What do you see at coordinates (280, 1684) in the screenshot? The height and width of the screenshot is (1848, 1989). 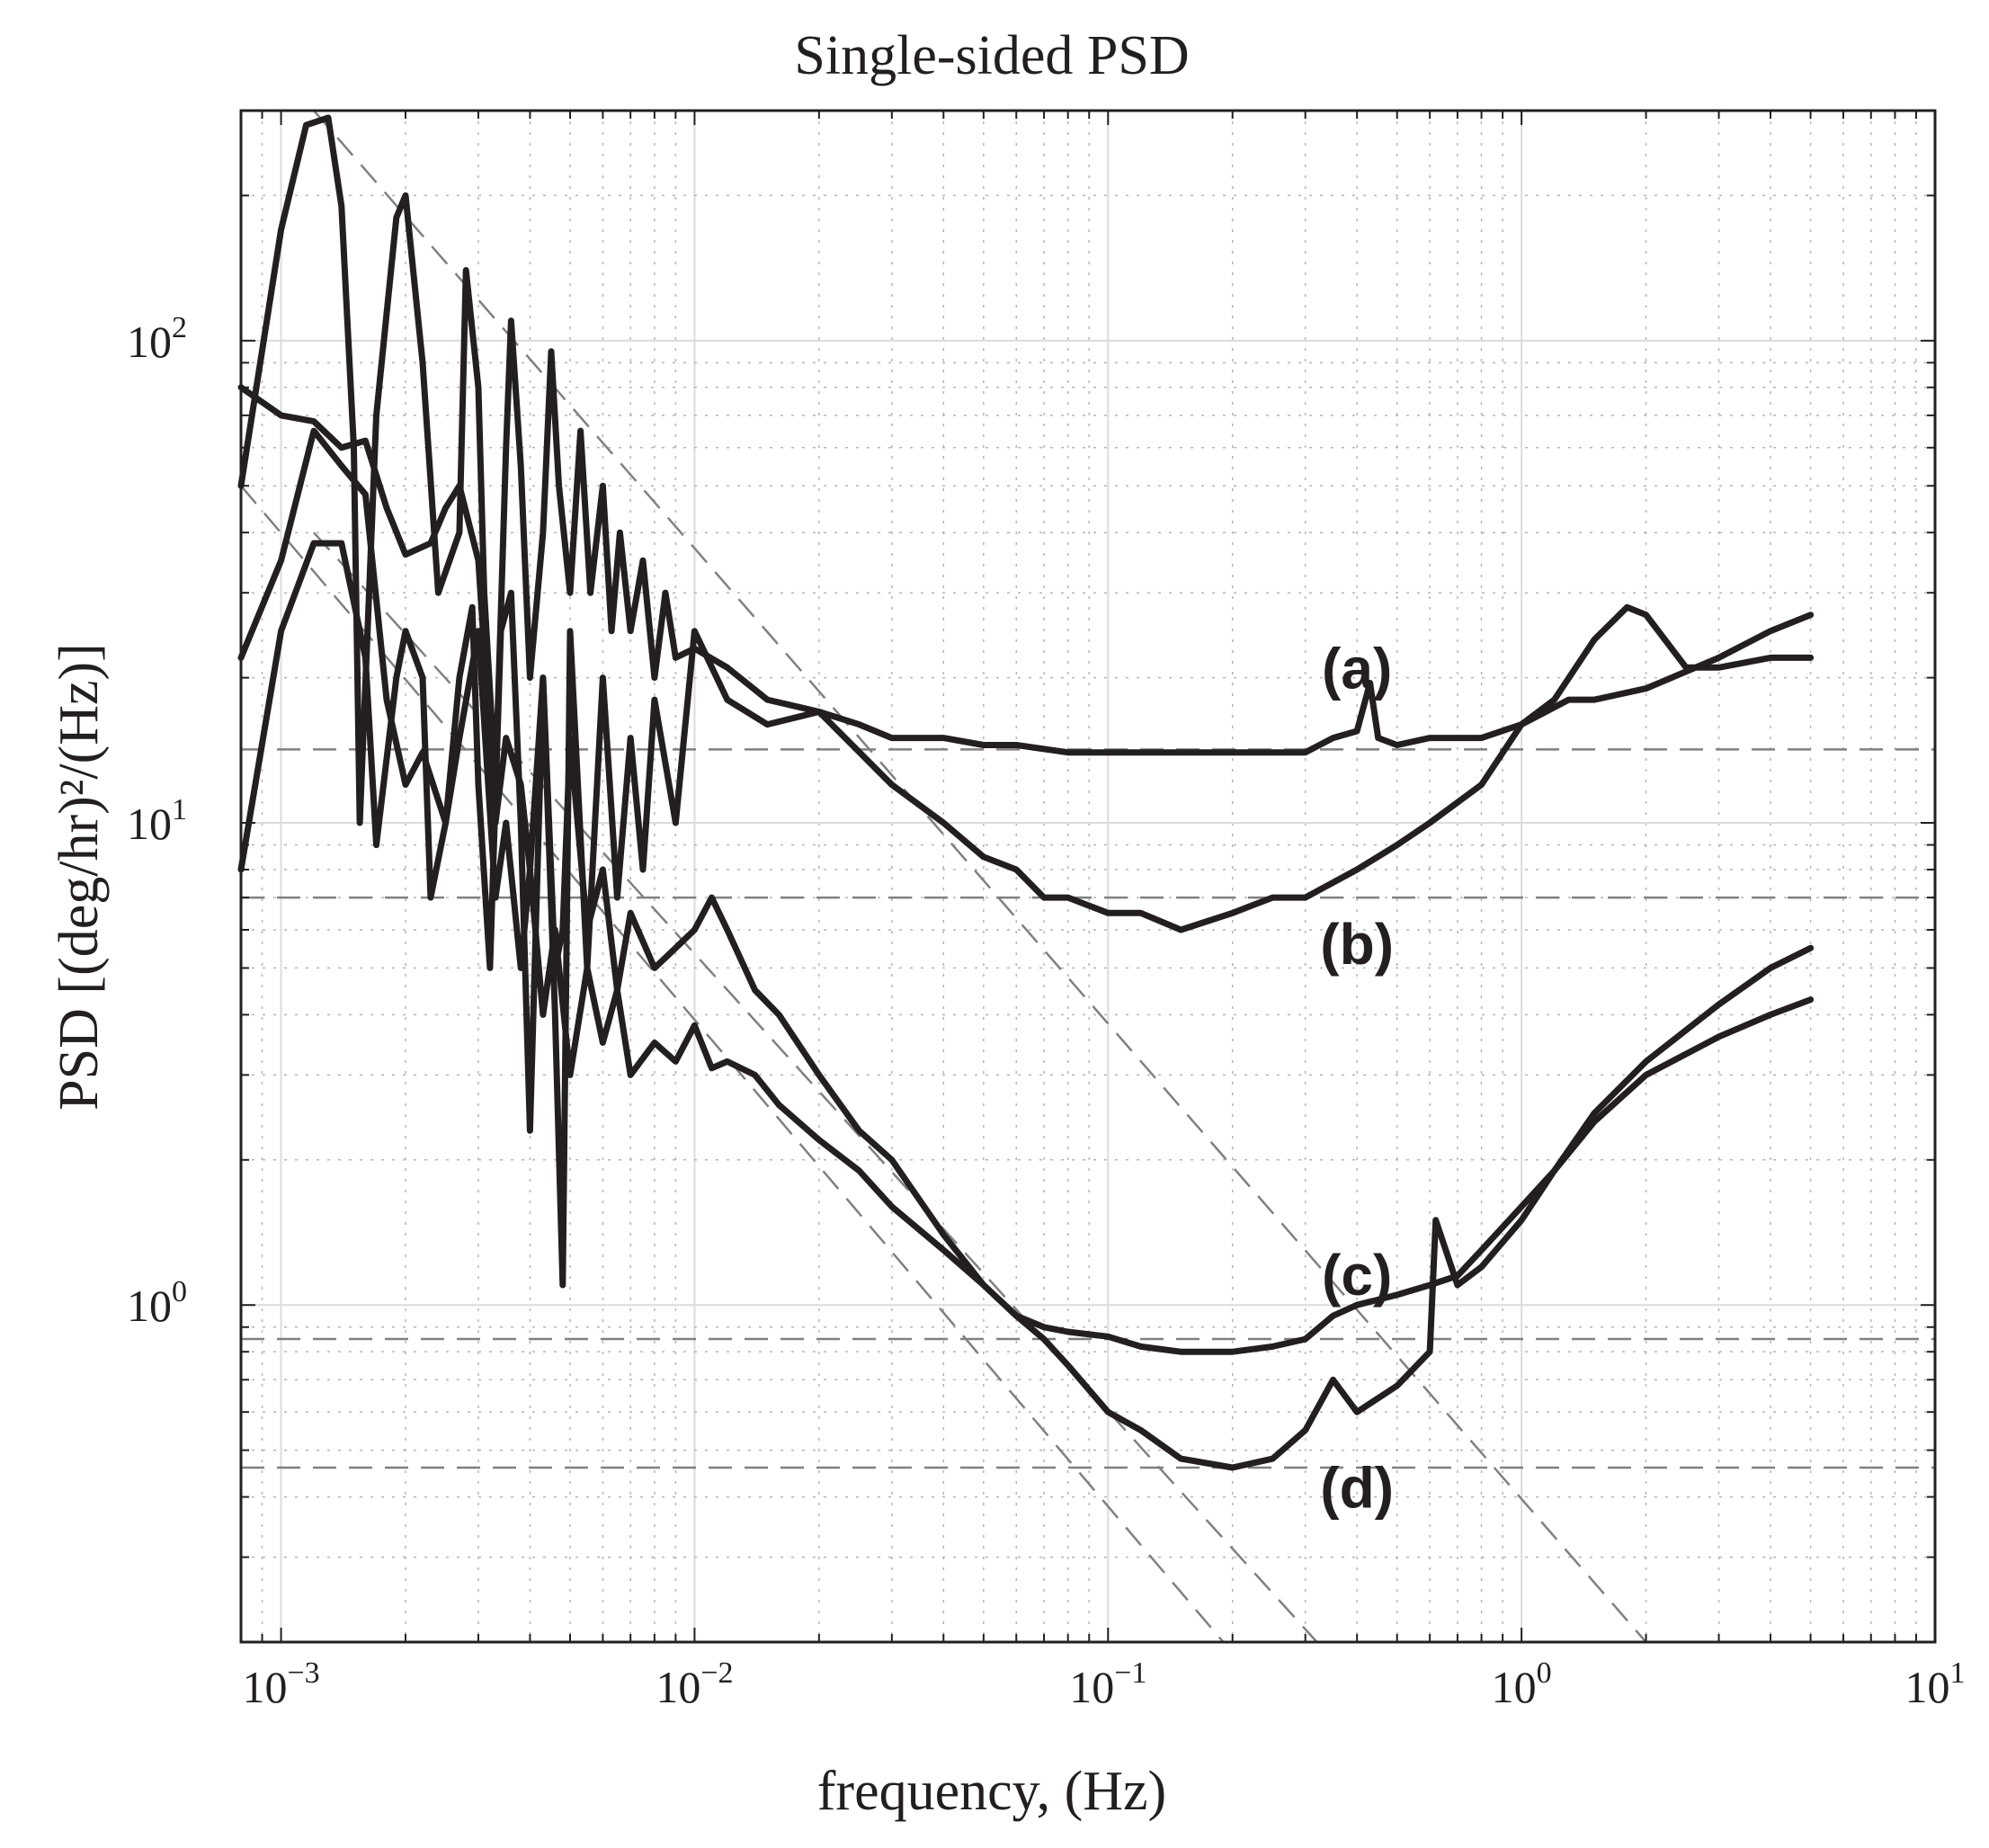 I see `x-tick-label: 10⁻³` at bounding box center [280, 1684].